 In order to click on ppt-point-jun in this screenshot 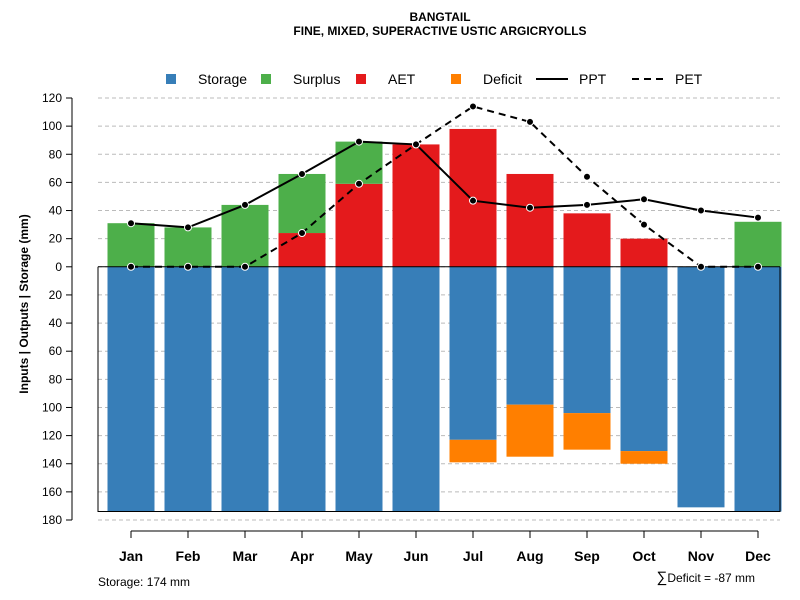, I will do `click(416, 144)`.